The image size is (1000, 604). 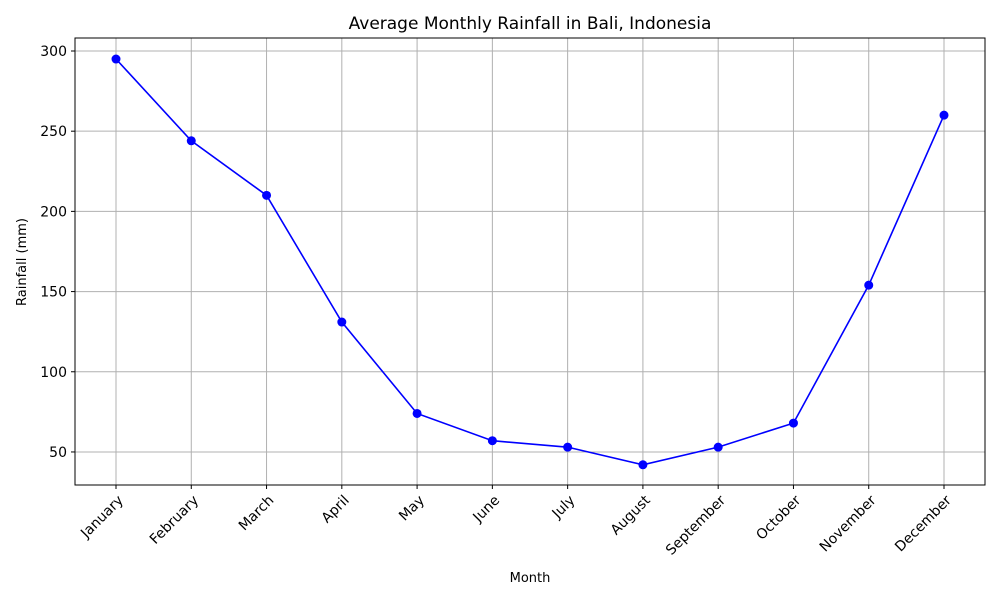 I want to click on y-tick-label: 200, so click(x=53, y=212).